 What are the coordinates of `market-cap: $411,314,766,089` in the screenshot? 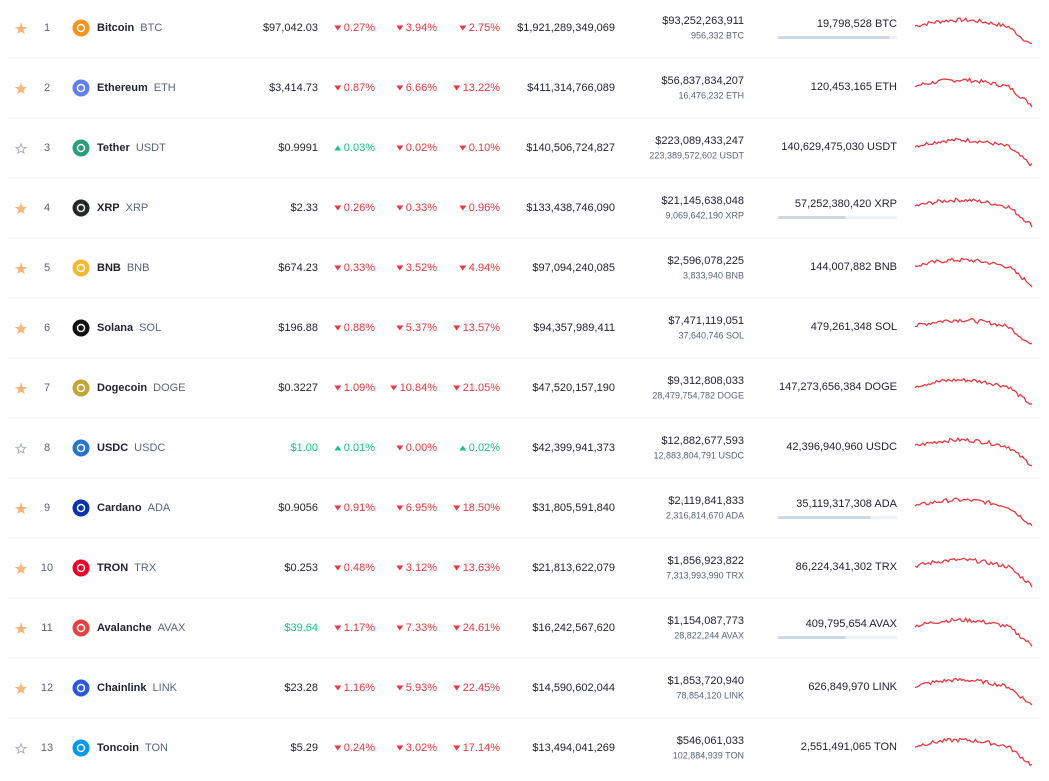 It's located at (571, 88).